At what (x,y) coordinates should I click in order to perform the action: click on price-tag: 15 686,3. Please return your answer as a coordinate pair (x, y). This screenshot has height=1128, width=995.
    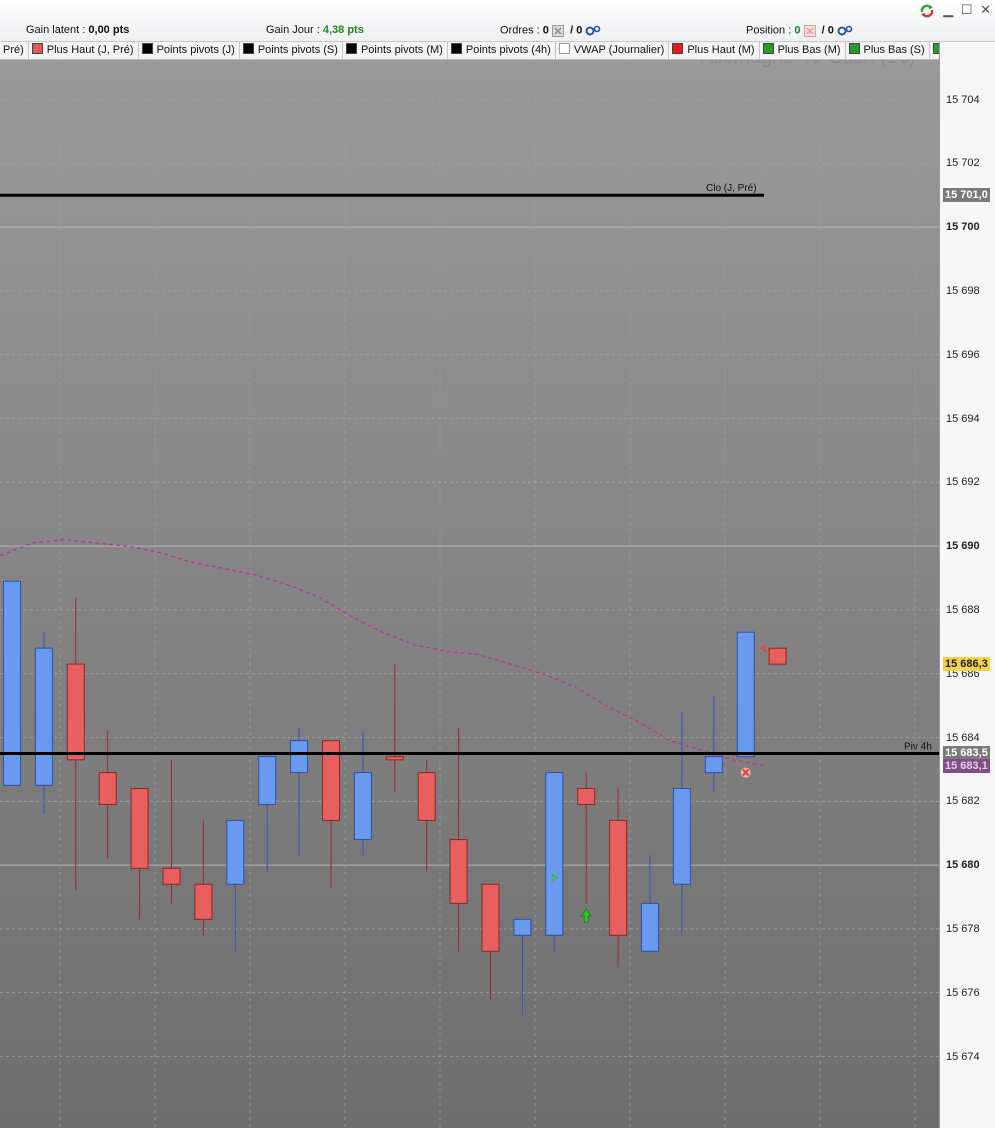
    Looking at the image, I should click on (966, 664).